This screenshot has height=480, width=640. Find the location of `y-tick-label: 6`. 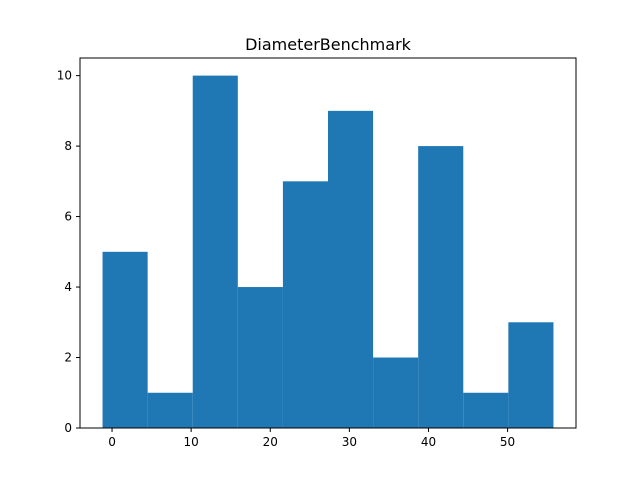

y-tick-label: 6 is located at coordinates (68, 217).